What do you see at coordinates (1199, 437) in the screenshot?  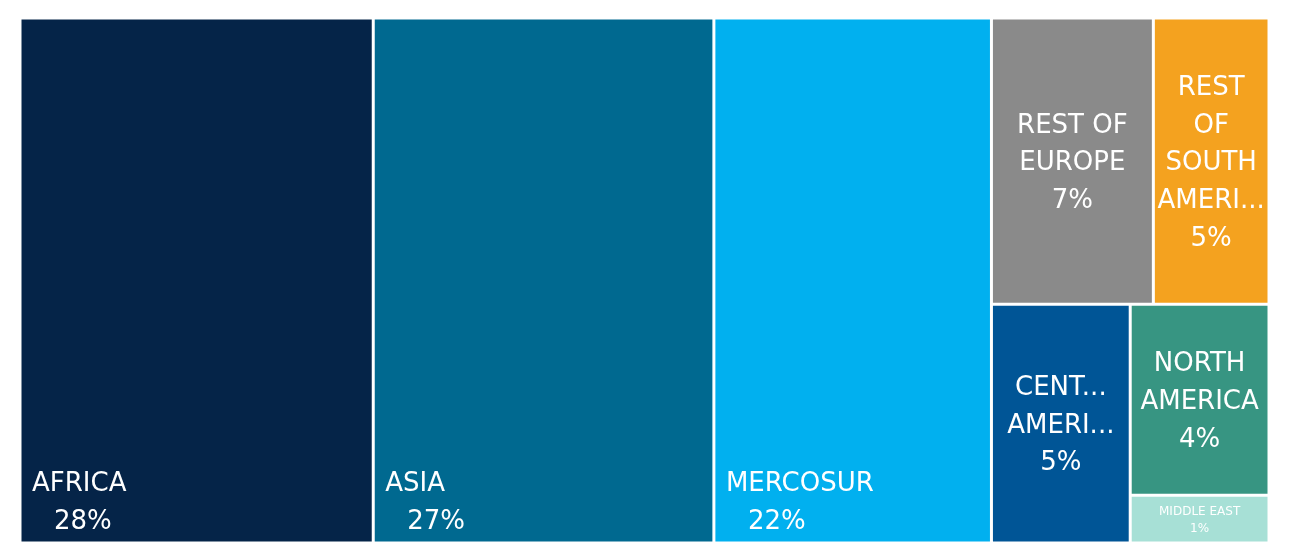 I see `data-label: 4%` at bounding box center [1199, 437].